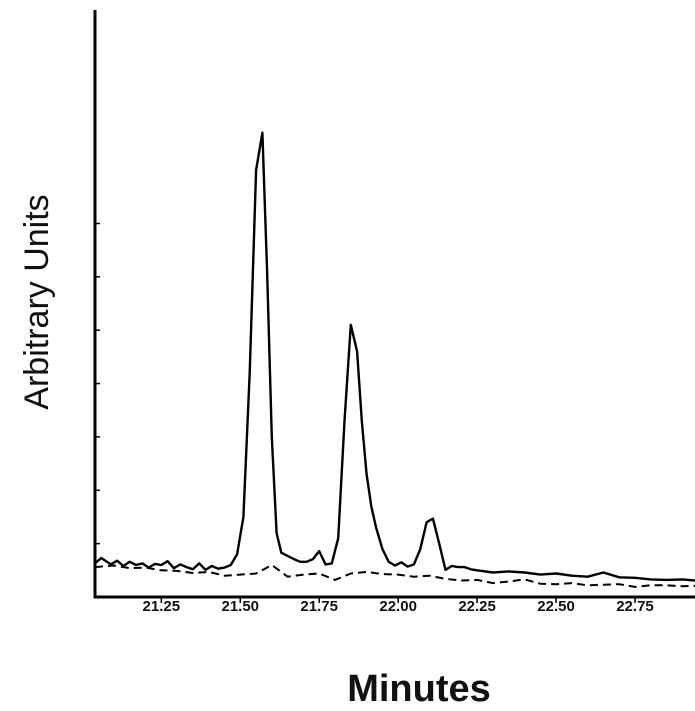 The height and width of the screenshot is (711, 695). I want to click on dashed-series-line, so click(394, 576).